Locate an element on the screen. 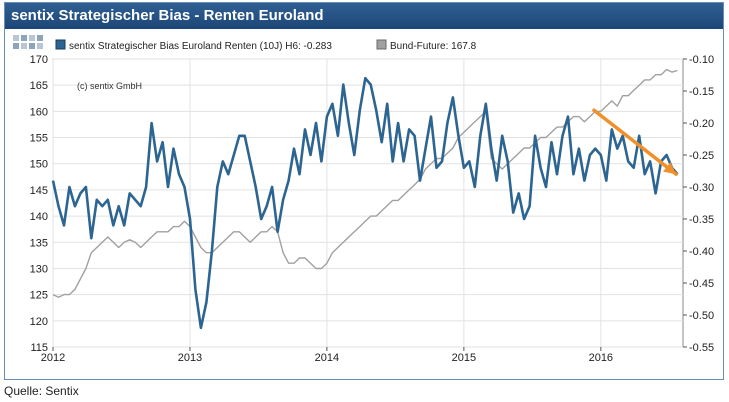 The width and height of the screenshot is (729, 402). y-left-tick-label: 120 is located at coordinates (39, 322).